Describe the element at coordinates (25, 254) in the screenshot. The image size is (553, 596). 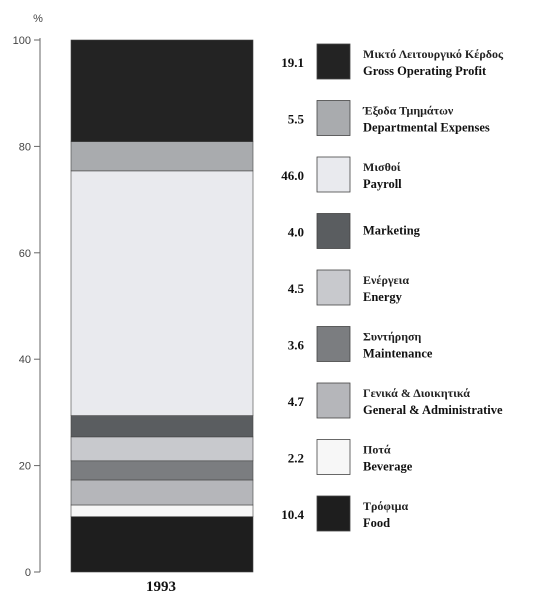
I see `y-tick-label: 60` at that location.